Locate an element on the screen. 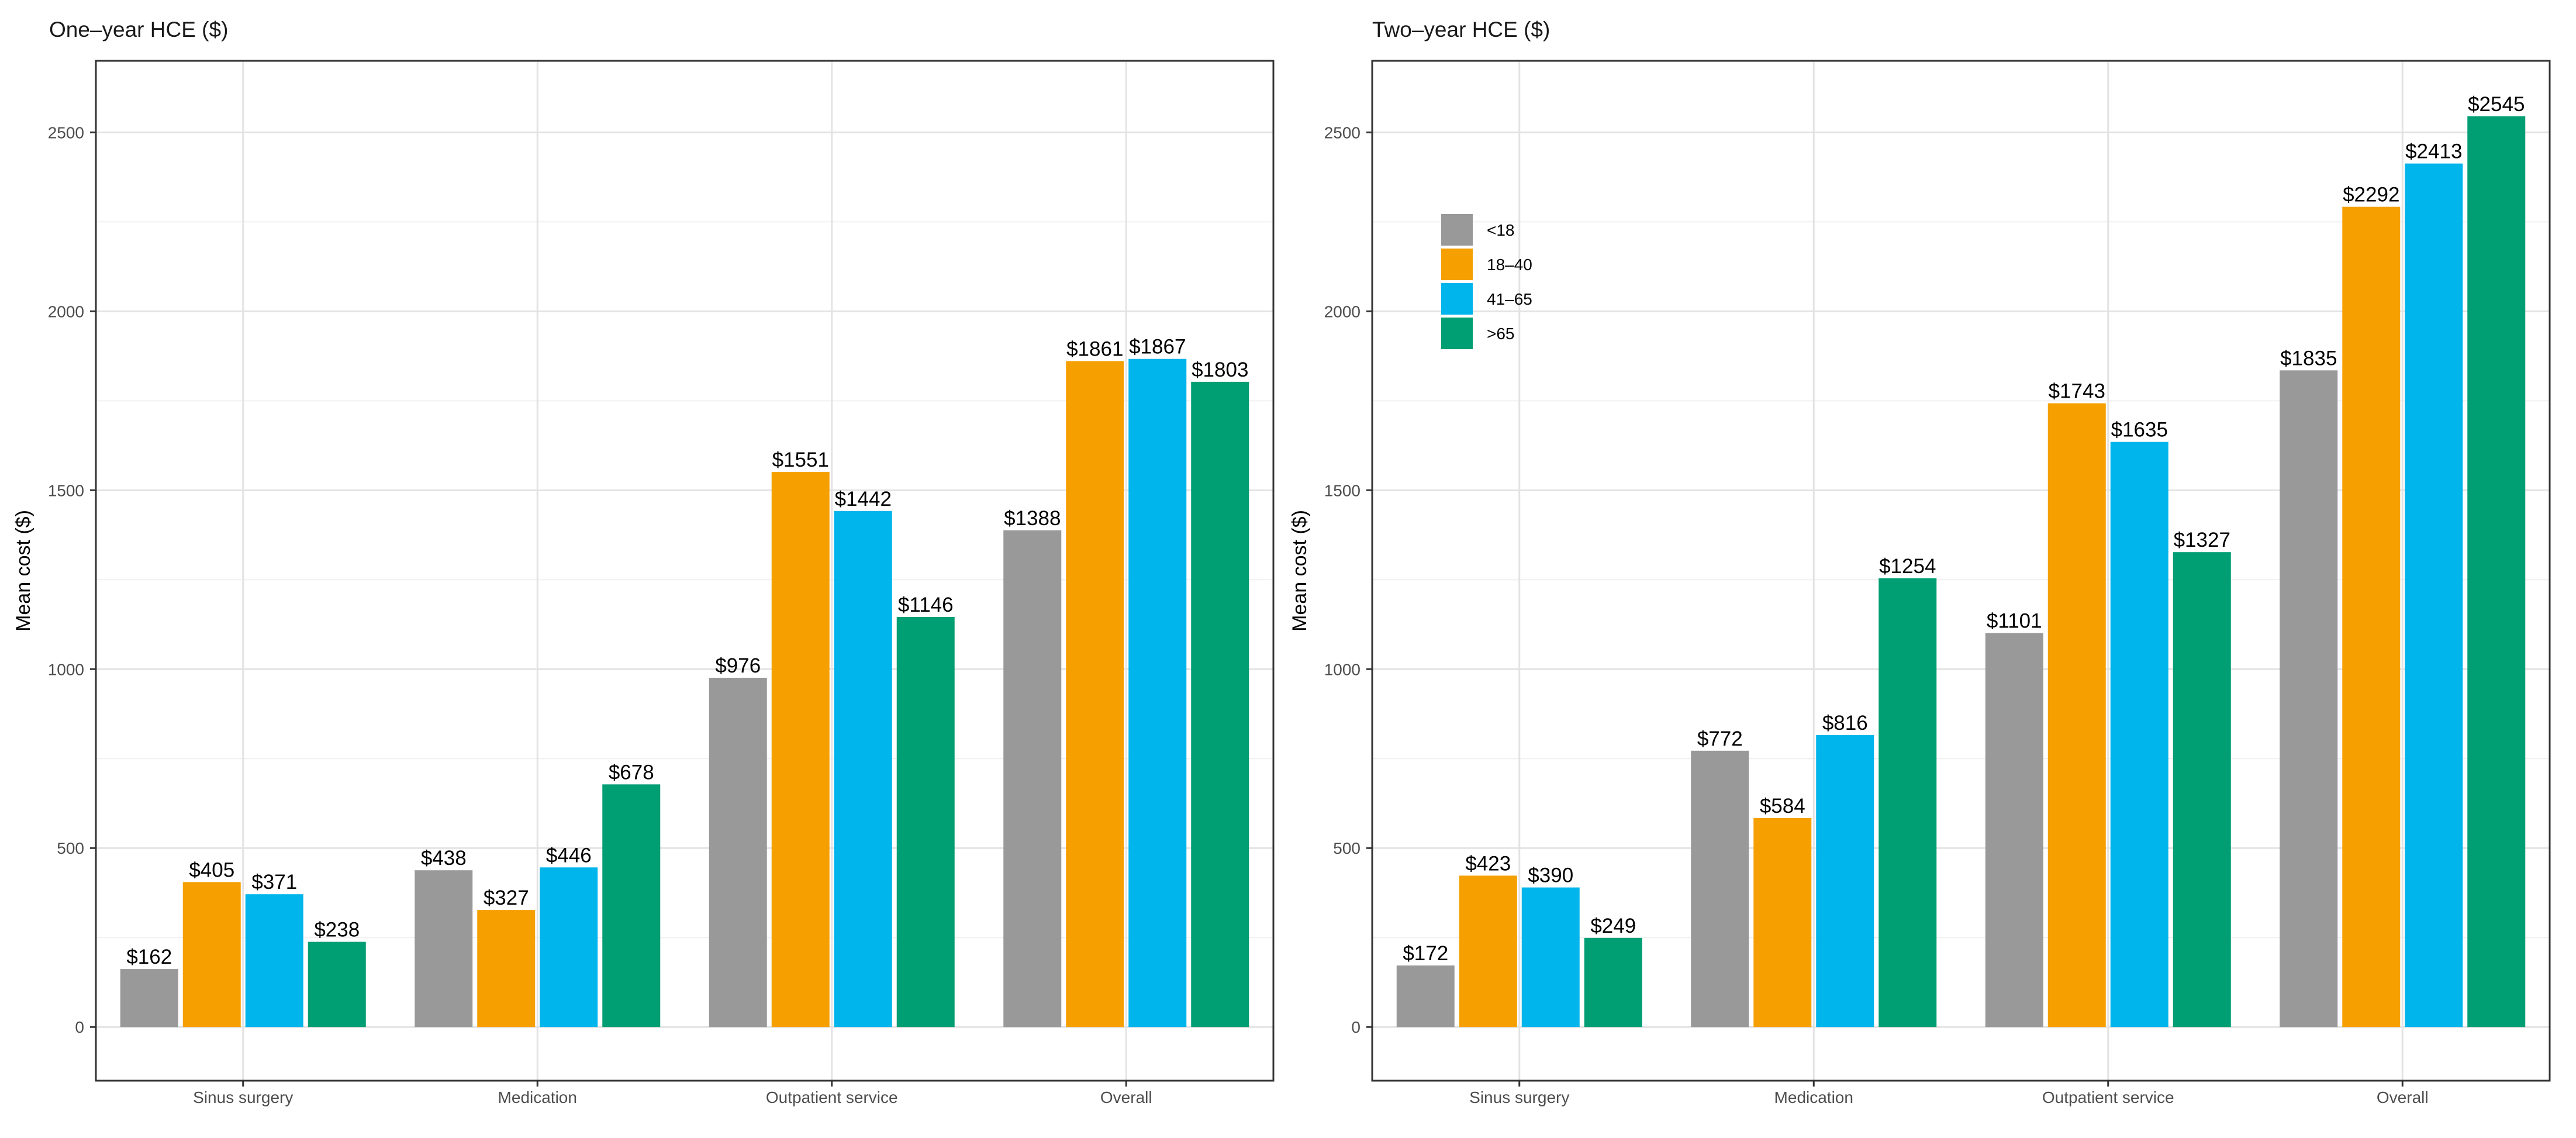 Image resolution: width=2576 pixels, height=1138 pixels. bar-value-label: $1835 is located at coordinates (2308, 358).